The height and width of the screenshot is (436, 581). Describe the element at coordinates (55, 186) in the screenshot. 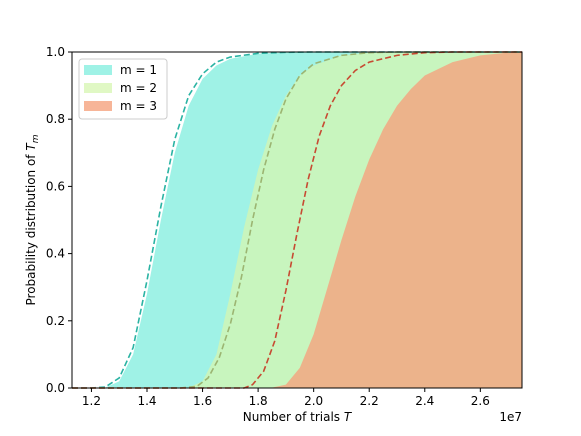

I see `y-tick-label: 0.6` at that location.